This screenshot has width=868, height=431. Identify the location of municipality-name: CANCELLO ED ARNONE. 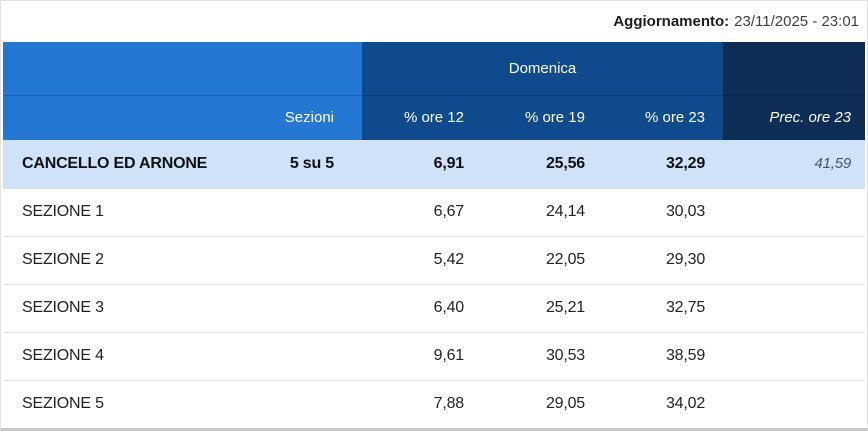
(113, 164).